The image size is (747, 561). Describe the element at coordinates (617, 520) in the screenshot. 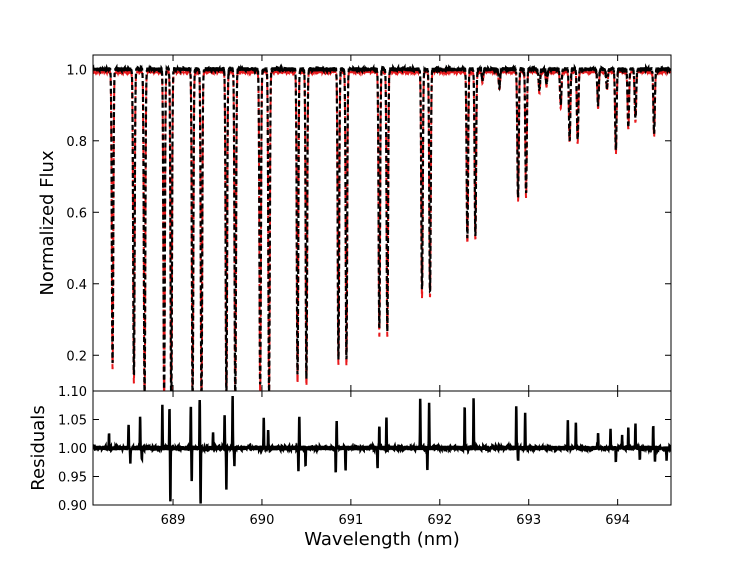

I see `x-tick-label: 694` at that location.